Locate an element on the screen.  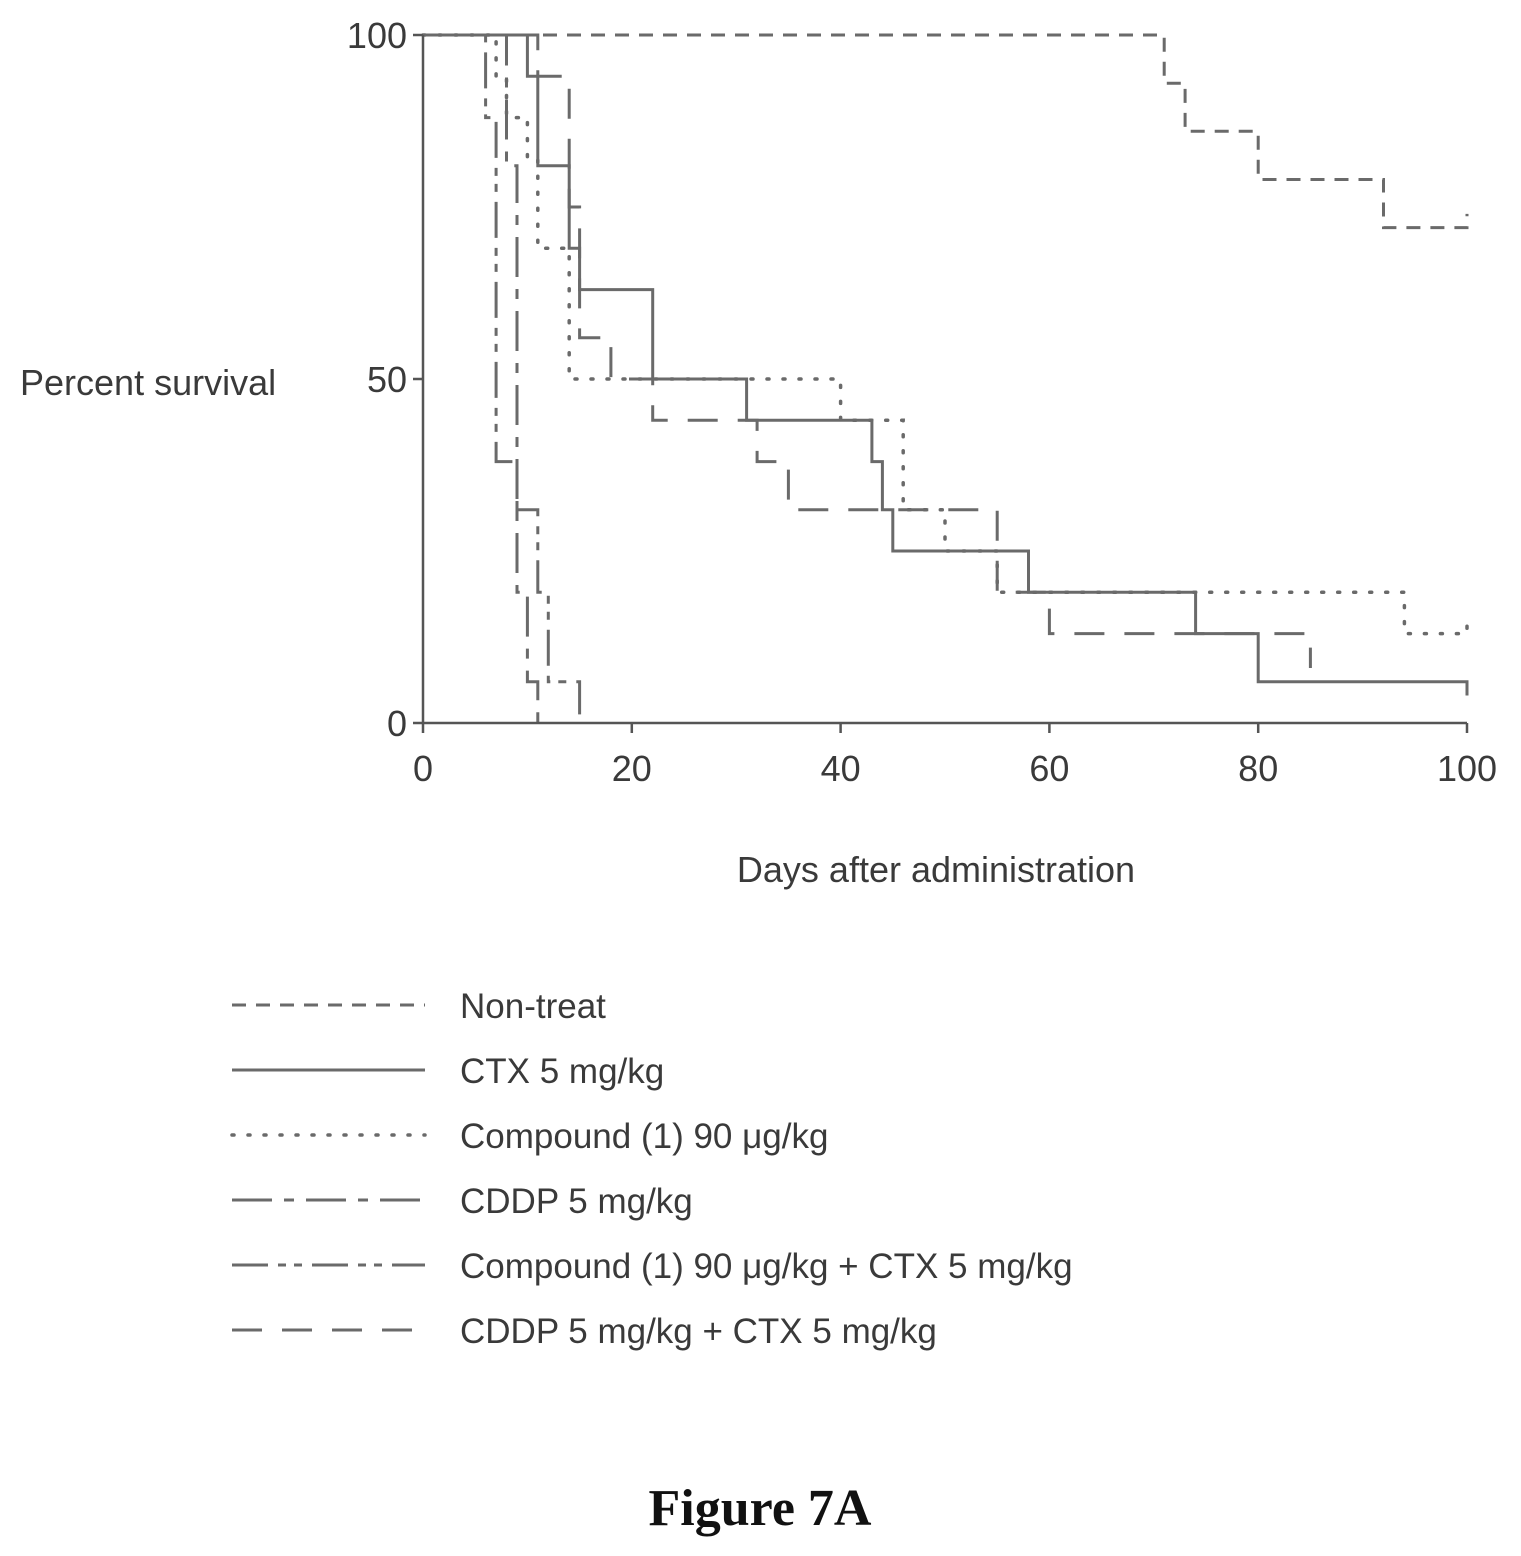
legend-label-1: Non-treat is located at coordinates (533, 1006).